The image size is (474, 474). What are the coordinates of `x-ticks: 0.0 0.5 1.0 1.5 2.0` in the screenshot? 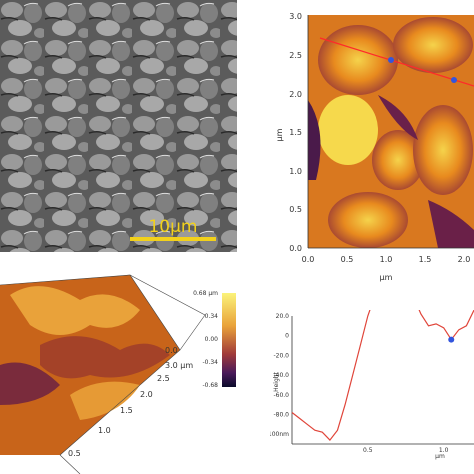 It's located at (386, 259).